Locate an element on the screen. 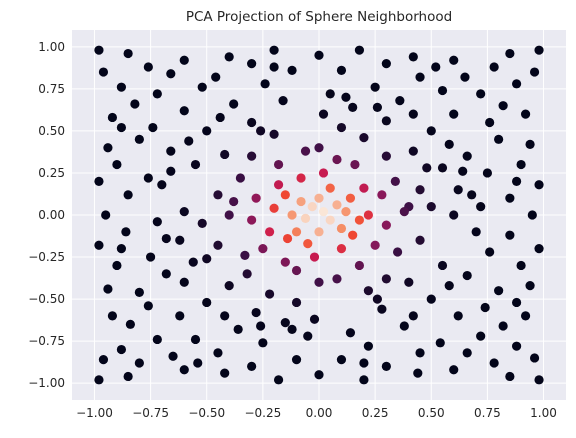 The image size is (576, 438). x-tick-label: −0.50 is located at coordinates (206, 413).